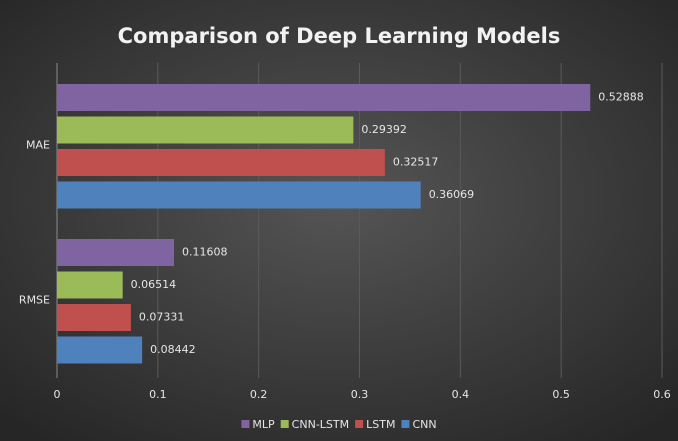  Describe the element at coordinates (162, 317) in the screenshot. I see `data-label: 0.07331` at that location.